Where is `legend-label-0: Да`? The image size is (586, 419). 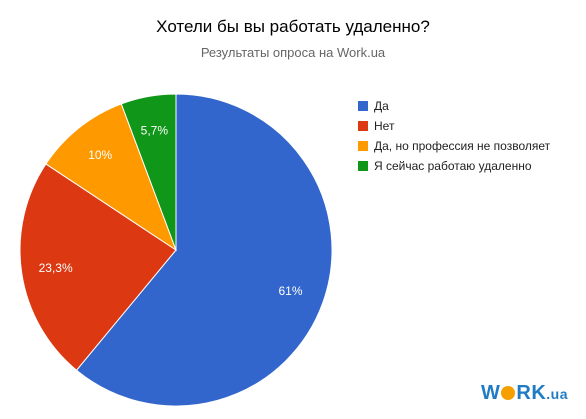
legend-label-0: Да is located at coordinates (381, 106).